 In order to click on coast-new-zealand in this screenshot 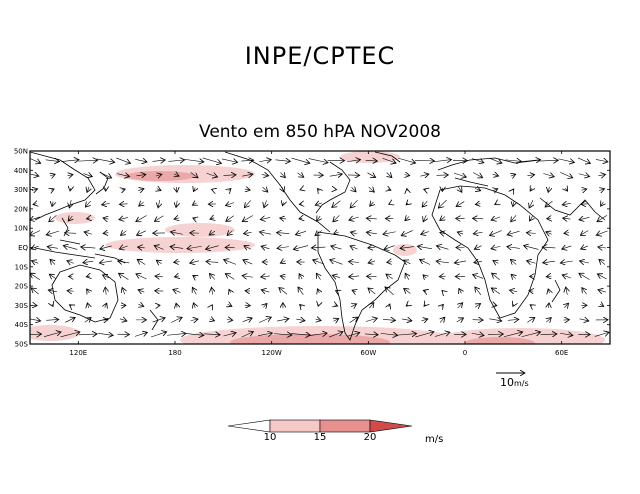, I will do `click(154, 320)`.